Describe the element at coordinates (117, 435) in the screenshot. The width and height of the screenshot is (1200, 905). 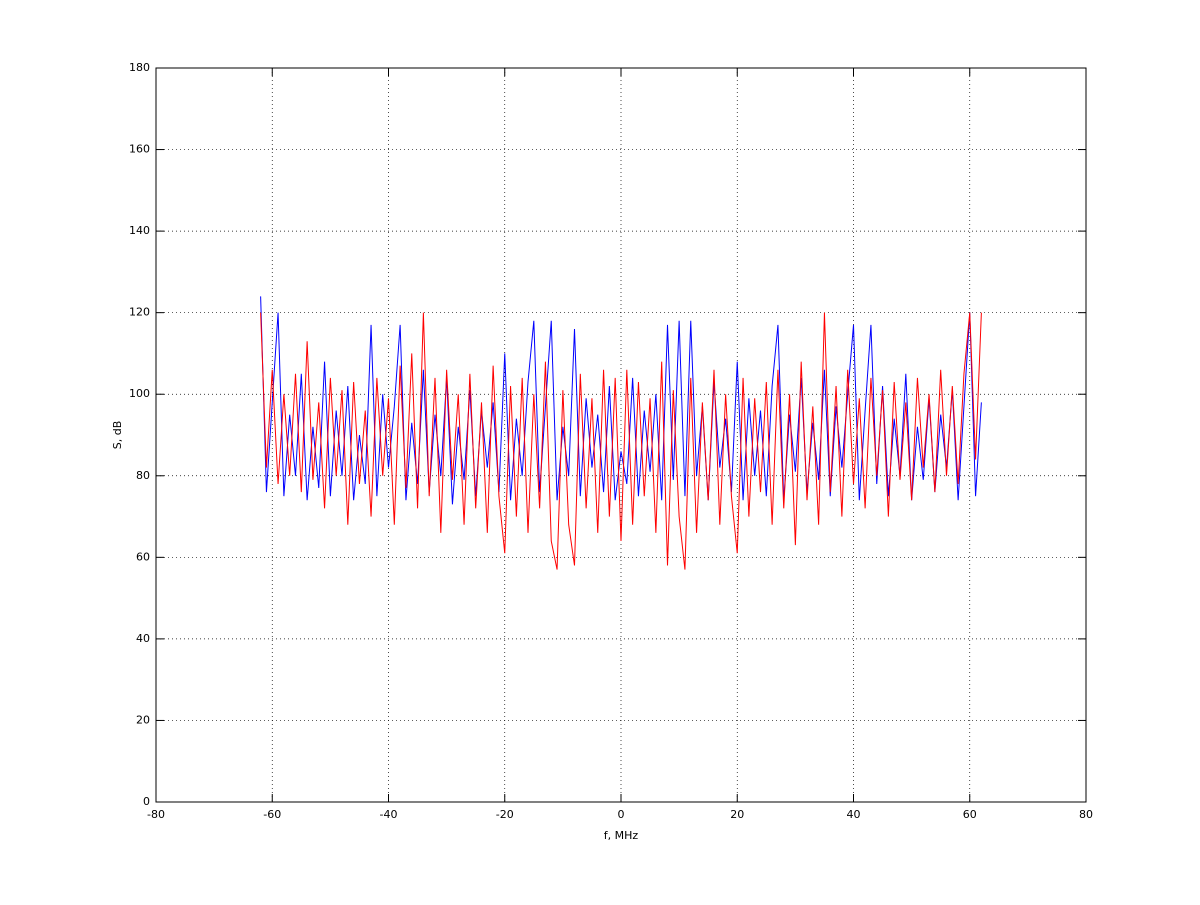
I see `y-axis-label: S, dB` at that location.